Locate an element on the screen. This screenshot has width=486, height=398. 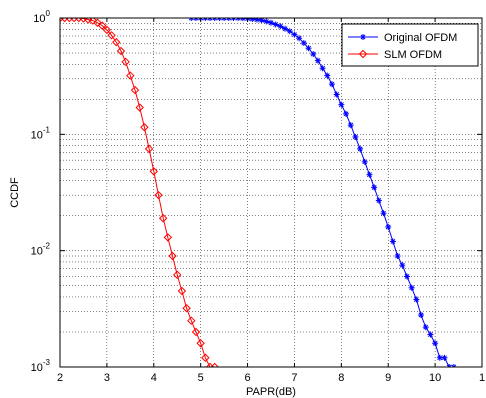
legend-label: SLM OFDM is located at coordinates (413, 55).